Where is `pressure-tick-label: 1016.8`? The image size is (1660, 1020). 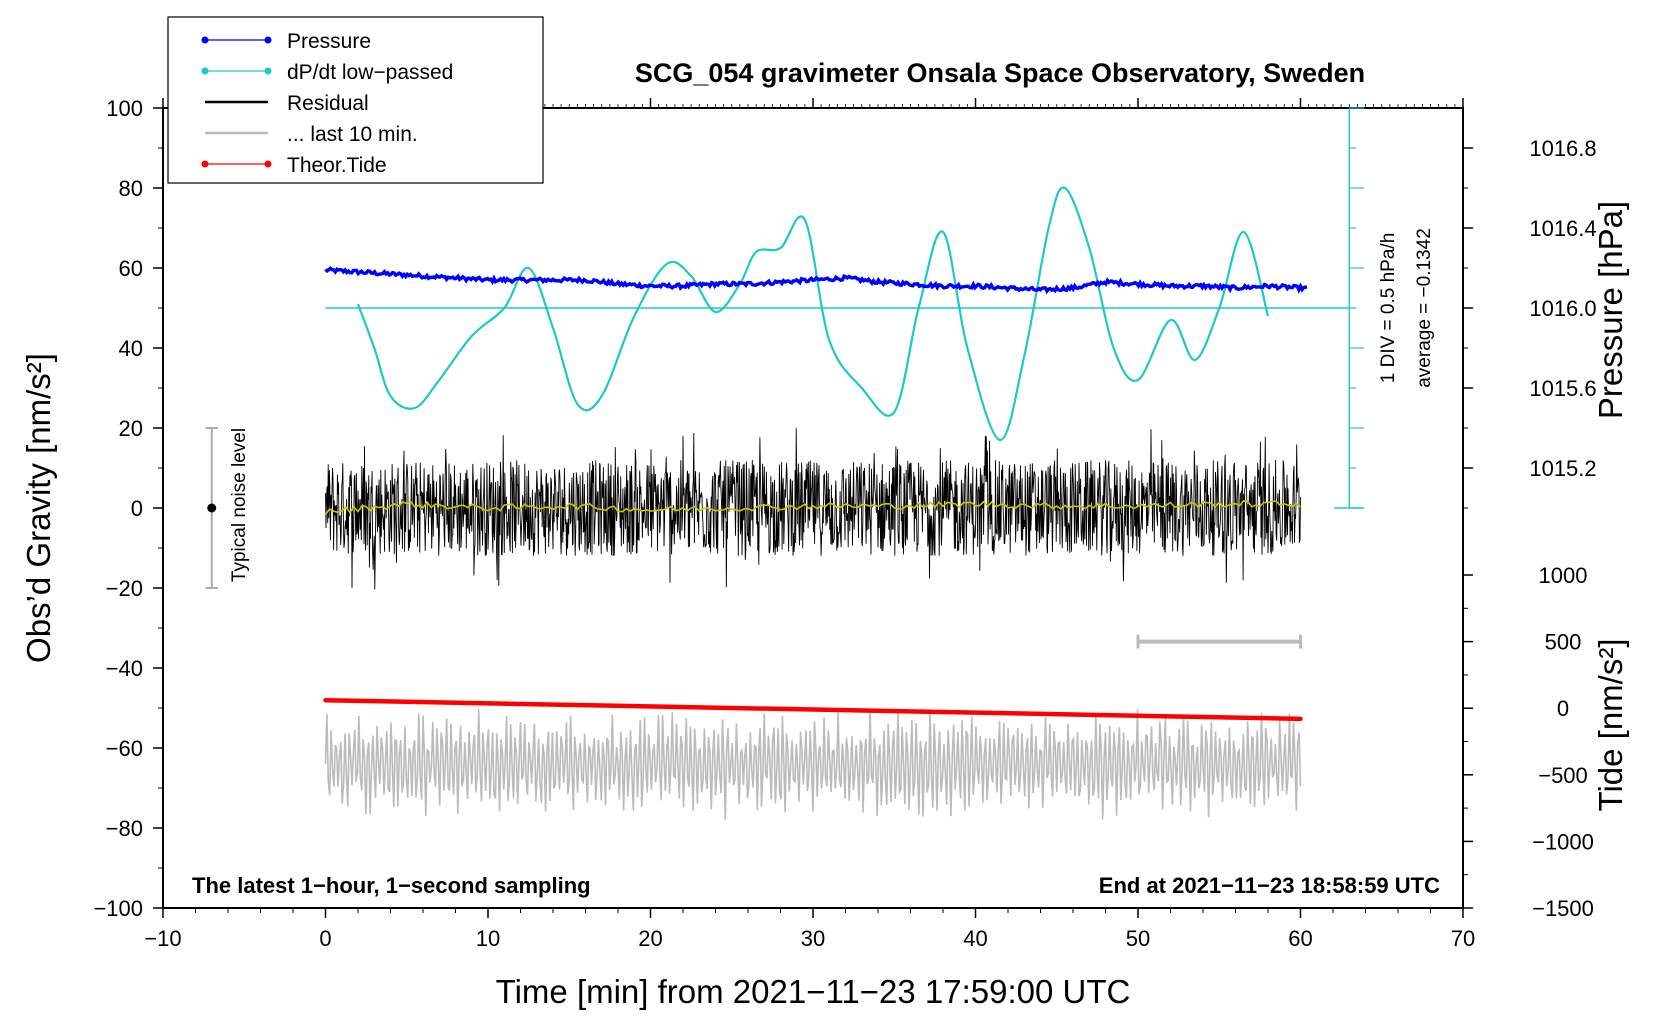 pressure-tick-label: 1016.8 is located at coordinates (1562, 148).